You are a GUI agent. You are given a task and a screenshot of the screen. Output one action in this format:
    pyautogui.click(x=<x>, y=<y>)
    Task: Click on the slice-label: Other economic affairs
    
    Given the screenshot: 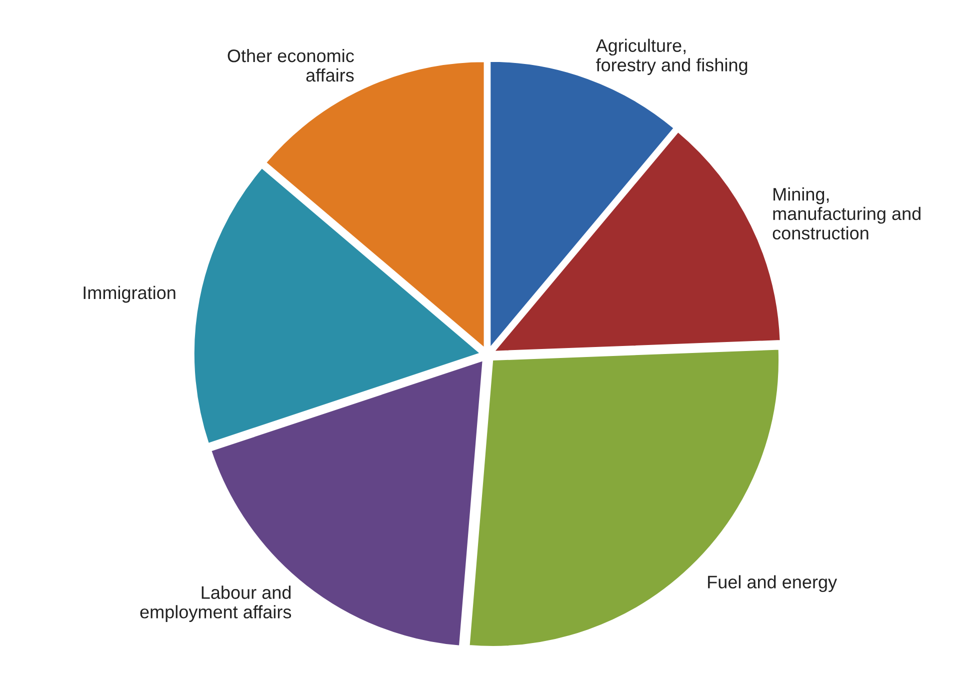 What is the action you would take?
    pyautogui.click(x=291, y=65)
    